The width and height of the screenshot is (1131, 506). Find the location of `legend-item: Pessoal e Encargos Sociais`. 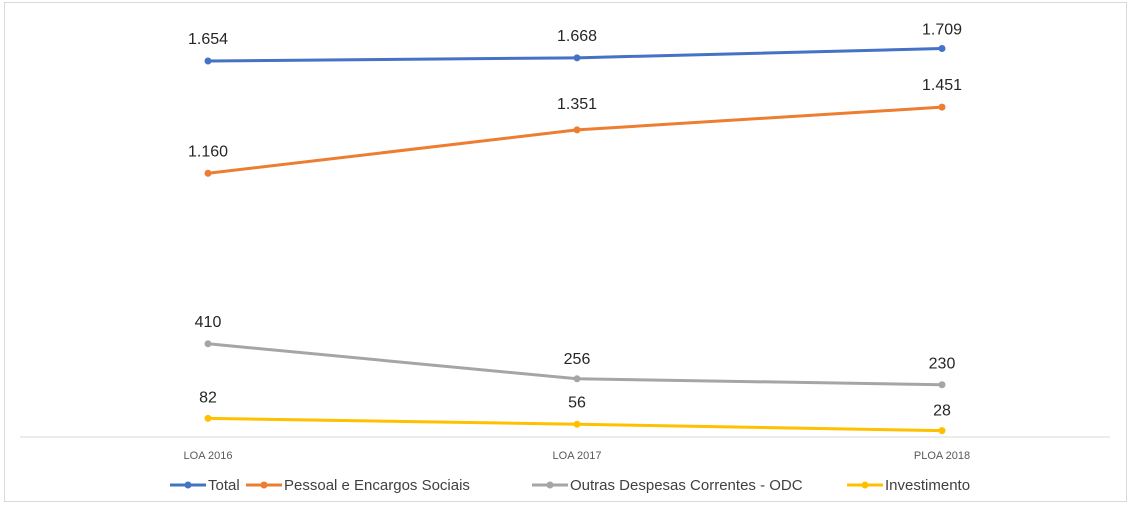

legend-item: Pessoal e Encargos Sociais is located at coordinates (358, 485).